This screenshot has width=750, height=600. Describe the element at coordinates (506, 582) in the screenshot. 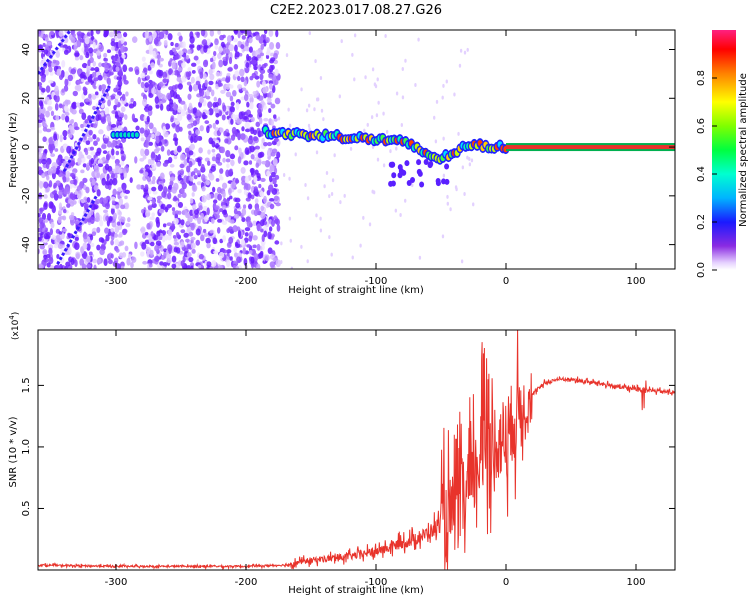

I see `snr-xtick-label: 0` at that location.